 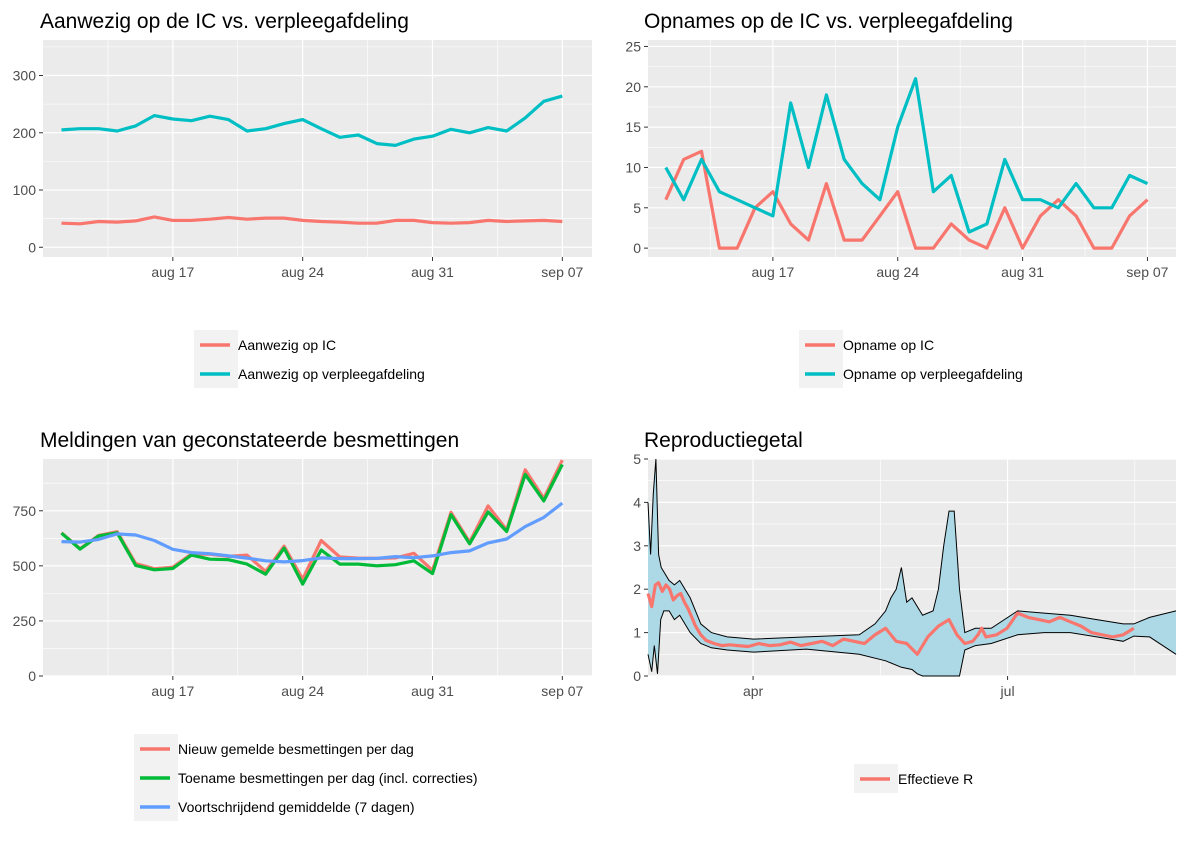 I want to click on ribbon-upper-line, so click(x=912, y=549).